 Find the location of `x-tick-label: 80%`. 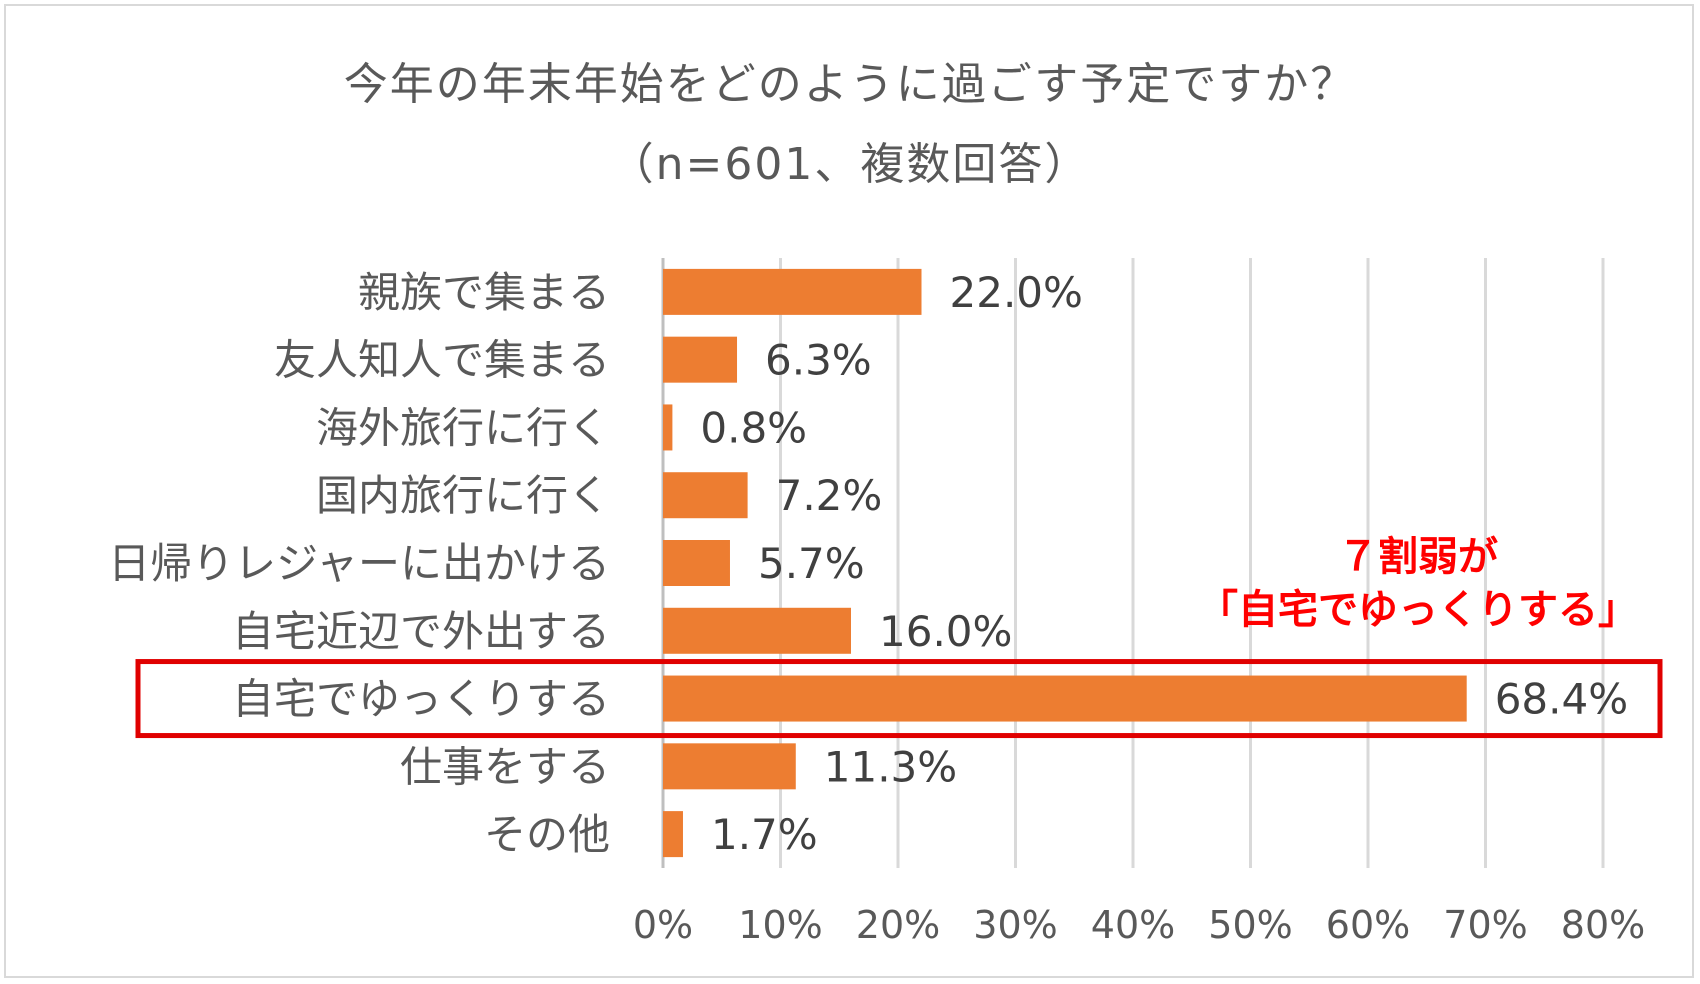

x-tick-label: 80% is located at coordinates (1603, 925).